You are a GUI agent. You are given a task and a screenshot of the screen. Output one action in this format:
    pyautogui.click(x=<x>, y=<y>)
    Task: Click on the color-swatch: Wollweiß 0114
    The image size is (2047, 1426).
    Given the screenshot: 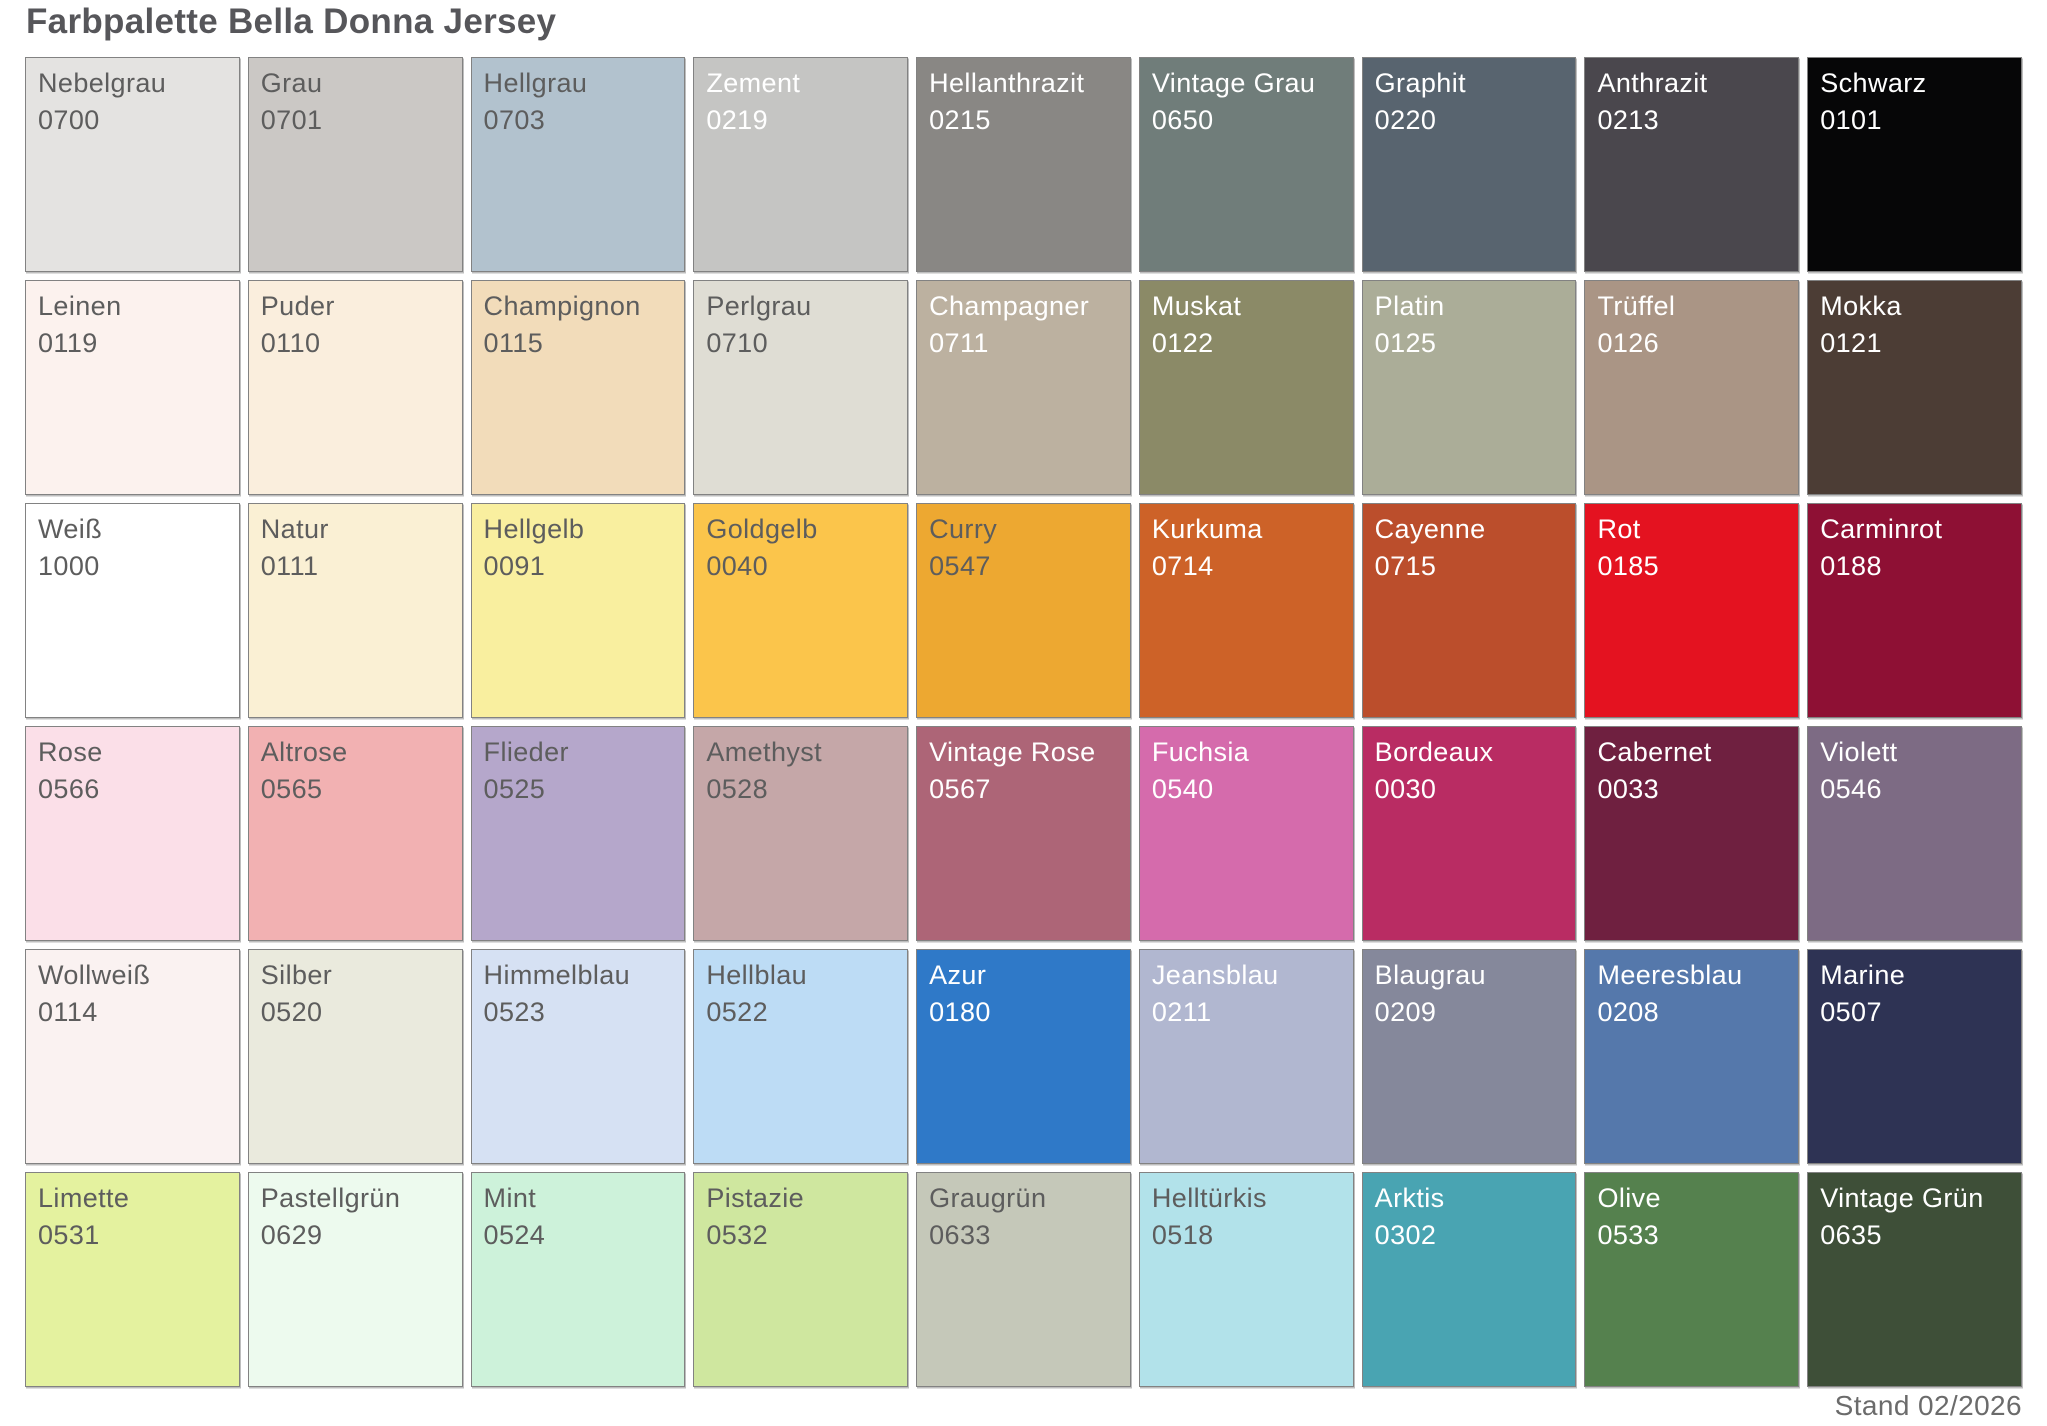 What is the action you would take?
    pyautogui.click(x=132, y=1056)
    